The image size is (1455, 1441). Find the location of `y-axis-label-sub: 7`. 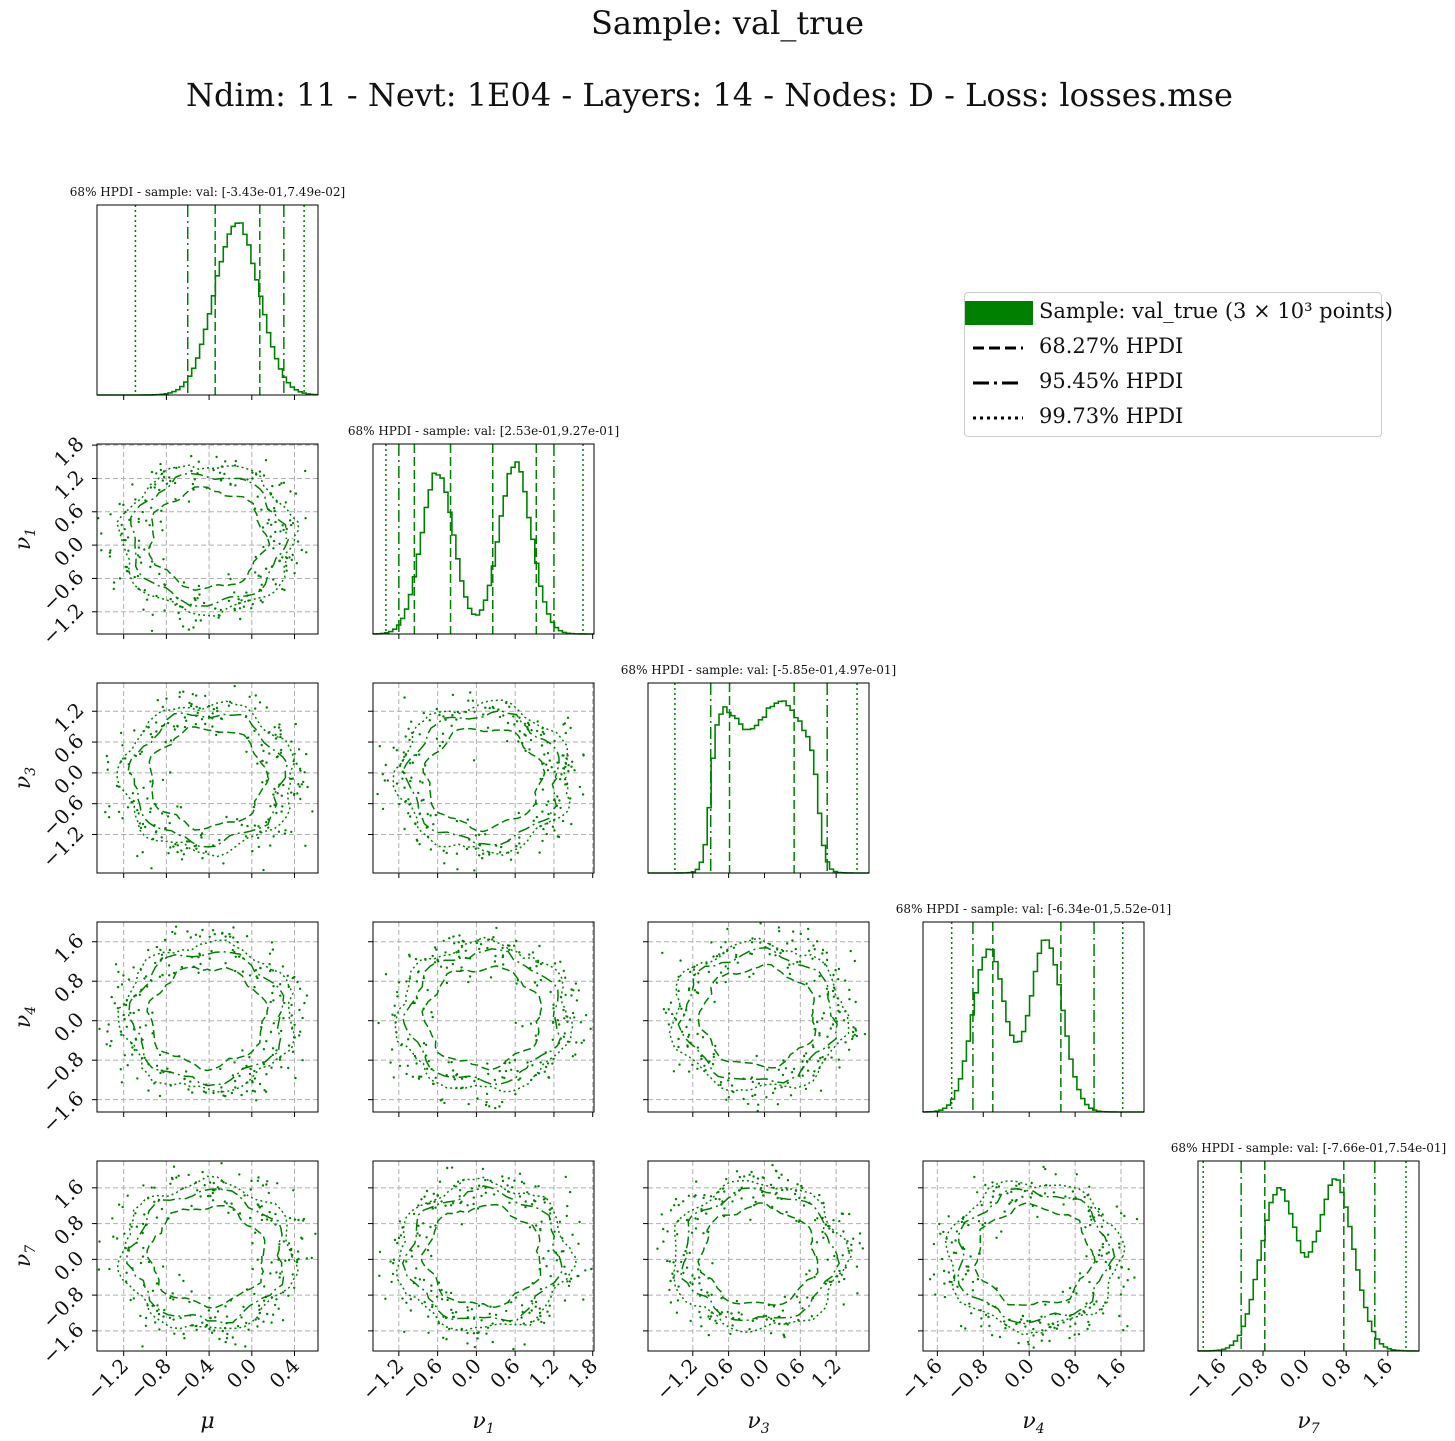

y-axis-label-sub: 7 is located at coordinates (31, 1249).